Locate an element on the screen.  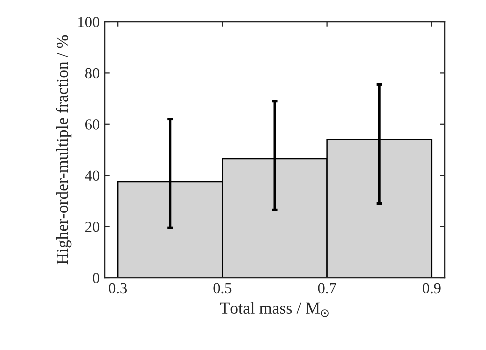
x-tick-label: 0.7 is located at coordinates (327, 288).